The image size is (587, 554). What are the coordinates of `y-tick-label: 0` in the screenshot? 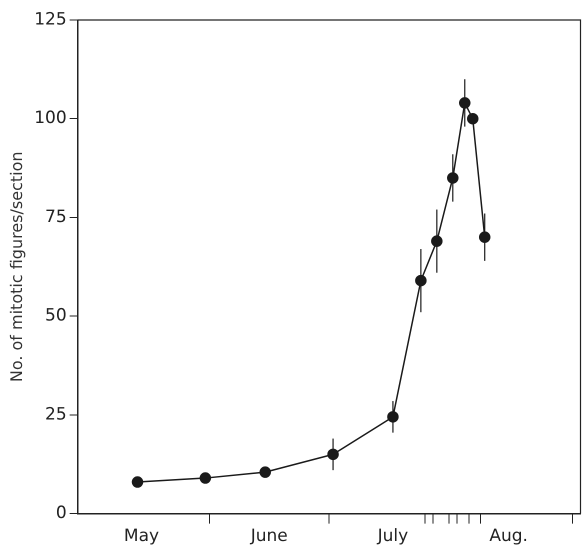 It's located at (61, 513).